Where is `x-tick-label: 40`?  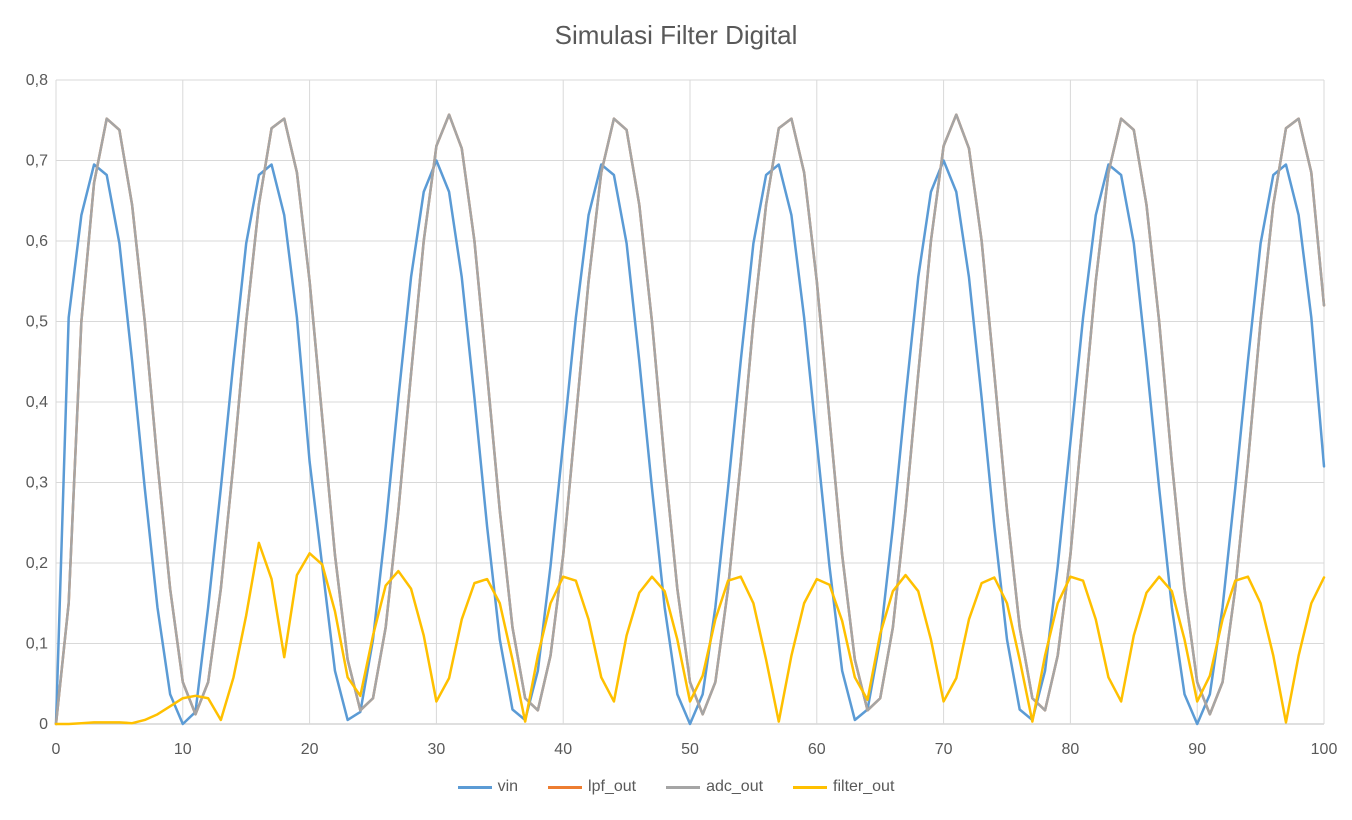 x-tick-label: 40 is located at coordinates (563, 749).